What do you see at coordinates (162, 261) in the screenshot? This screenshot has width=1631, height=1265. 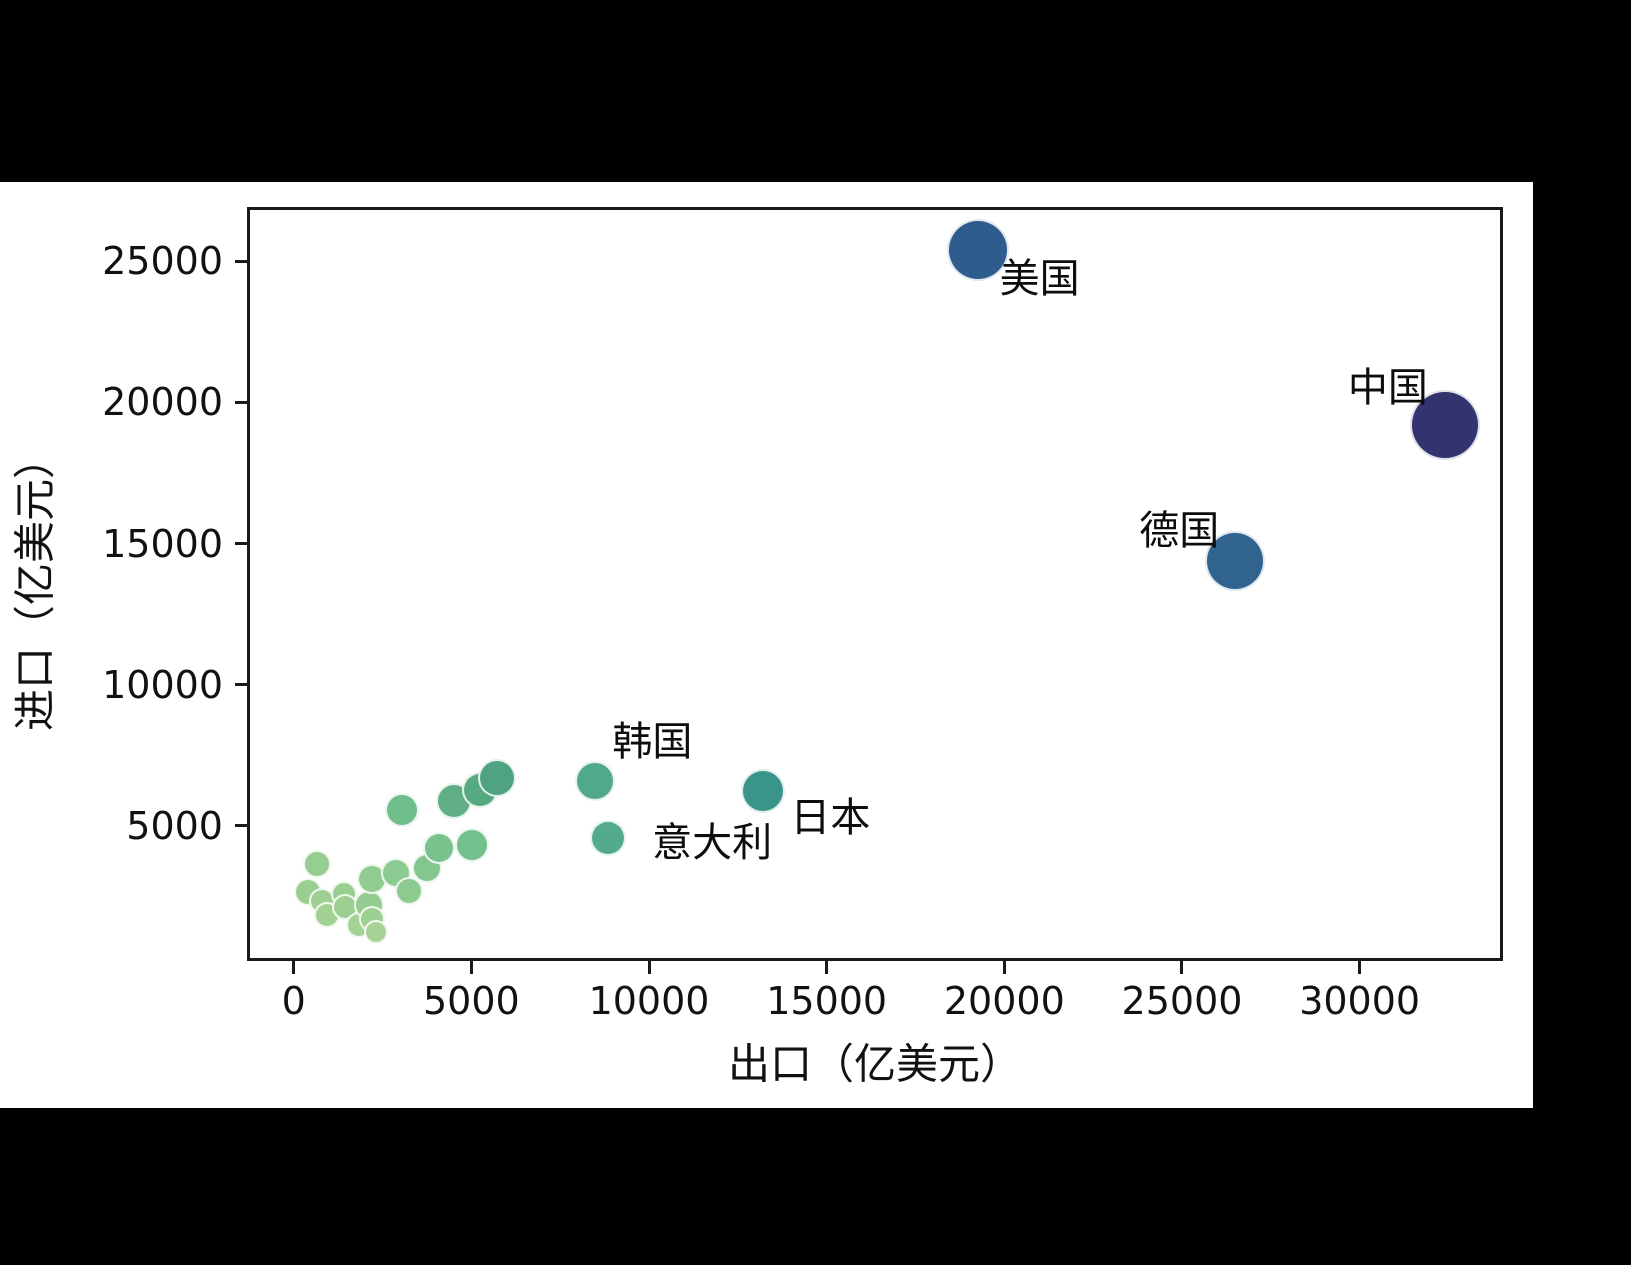 I see `y-tick-label: 25000` at bounding box center [162, 261].